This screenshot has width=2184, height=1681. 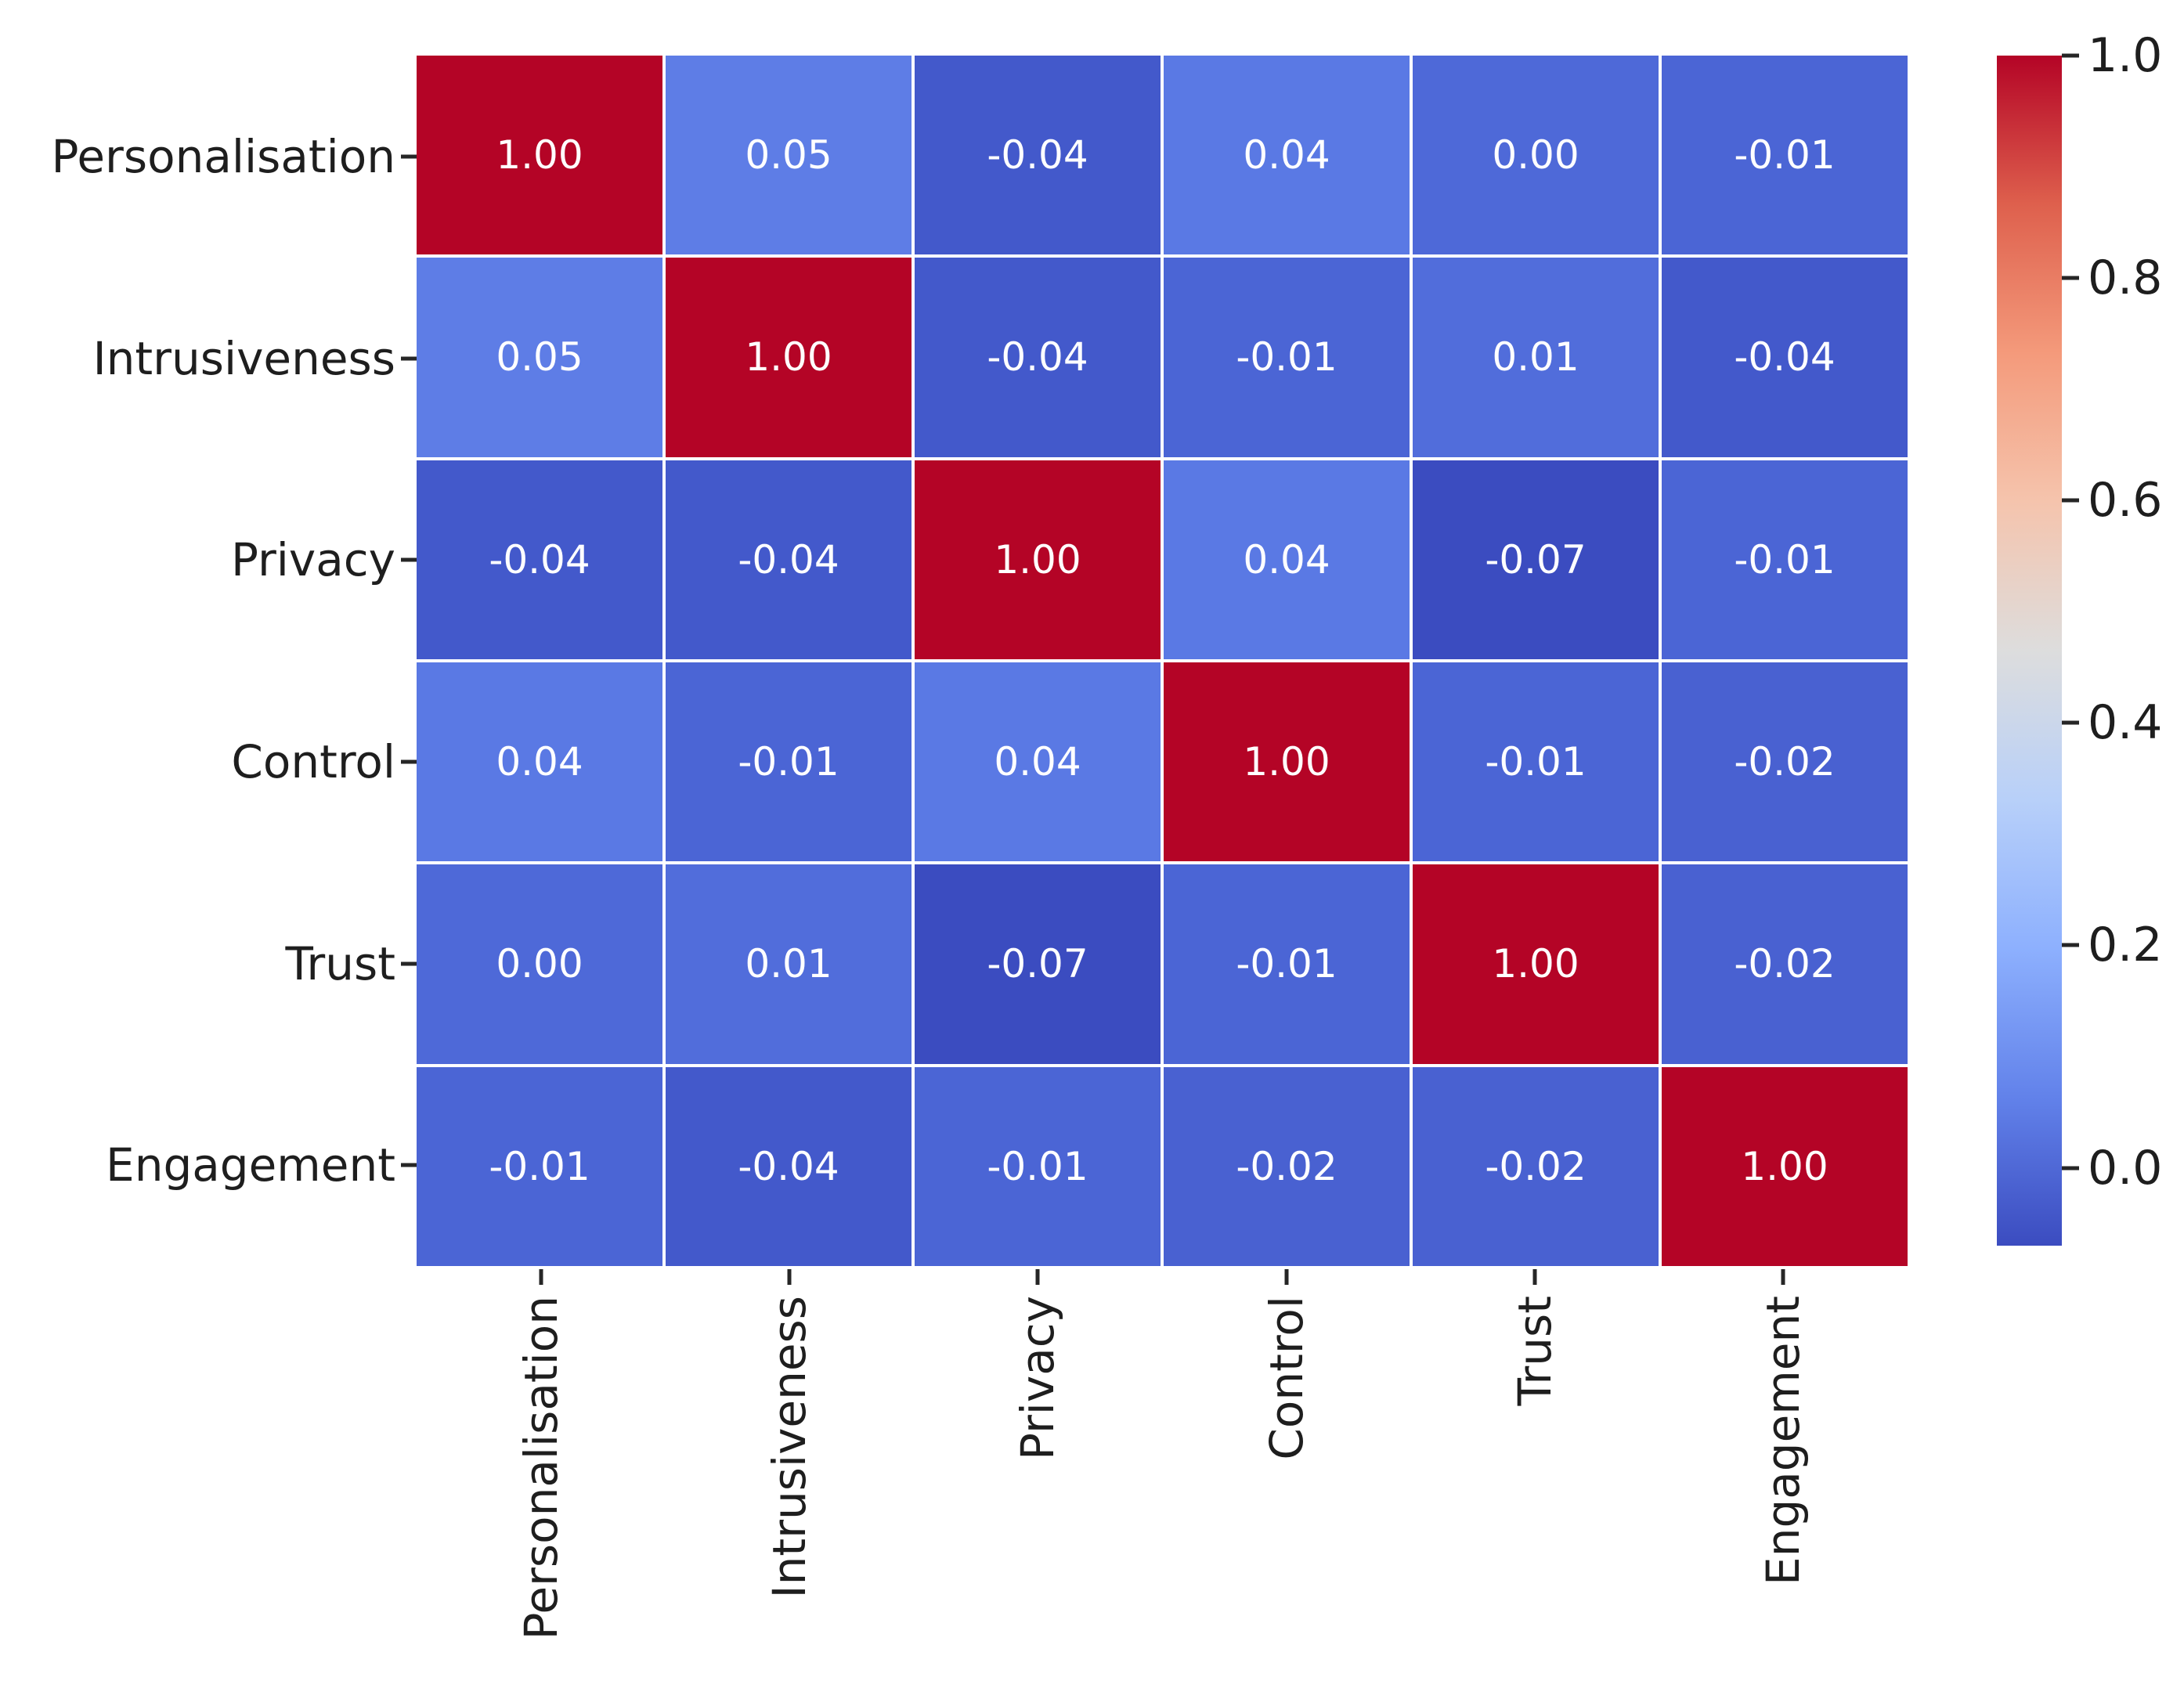 I want to click on y-axis-label-privacy: Privacy, so click(x=313, y=560).